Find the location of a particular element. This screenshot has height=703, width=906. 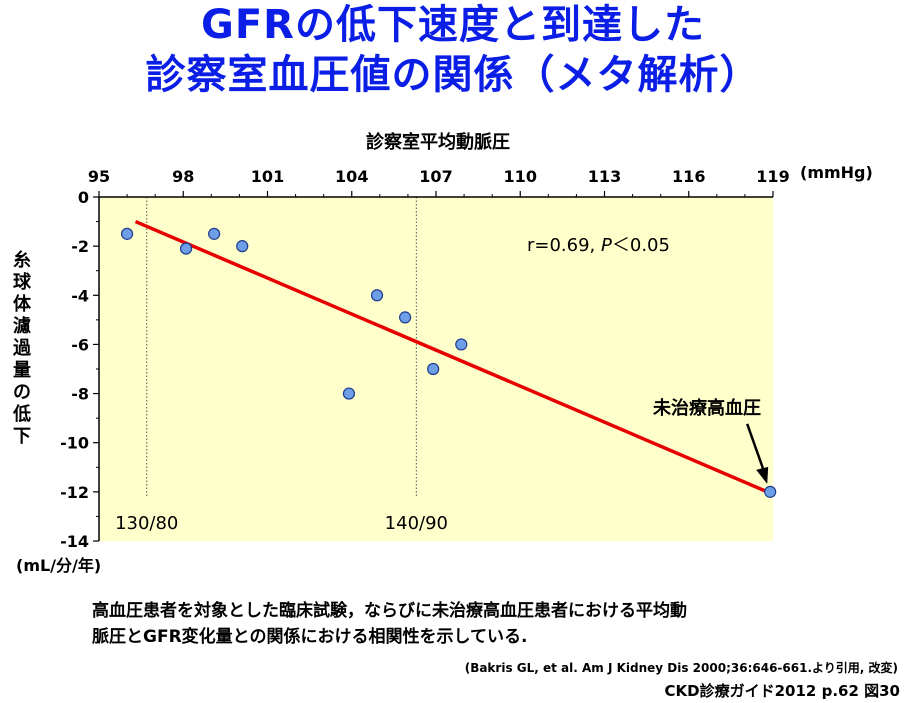

caption-line-2: 脈圧とGFR変化量との関係における相関性を示している. is located at coordinates (310, 637).